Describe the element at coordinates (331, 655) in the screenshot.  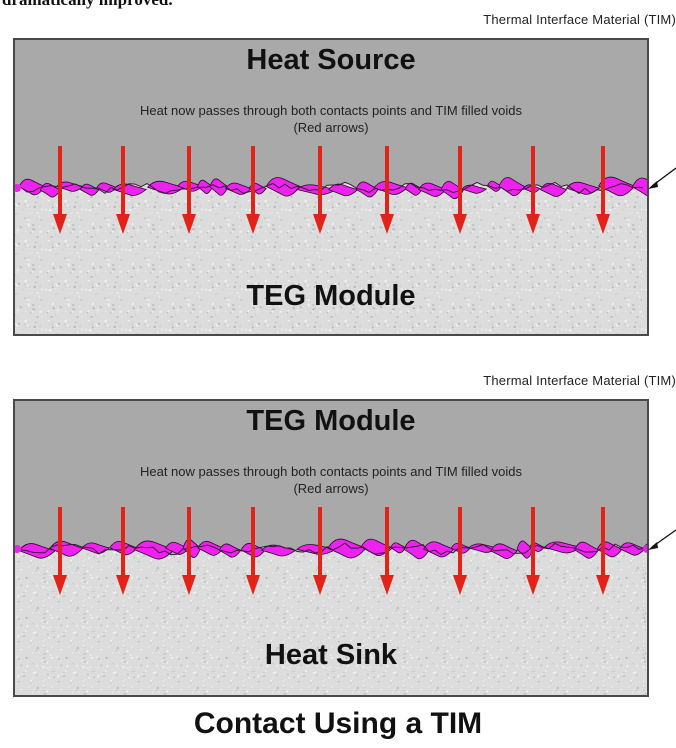
I see `panel-2-bottom-label: Heat Sink` at that location.